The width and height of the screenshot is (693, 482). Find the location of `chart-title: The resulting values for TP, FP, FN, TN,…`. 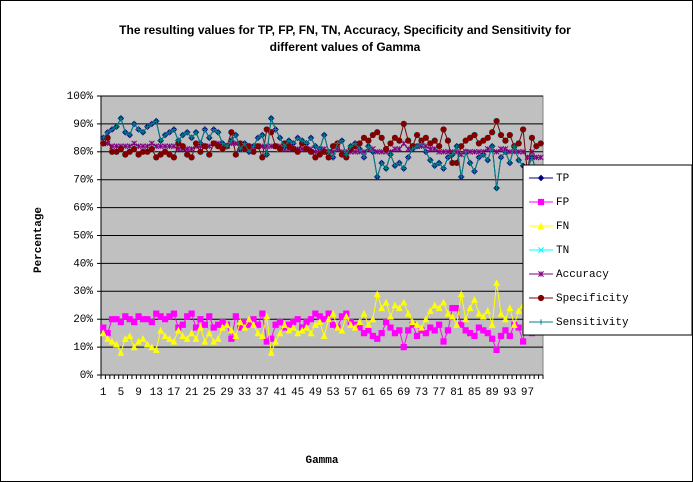

chart-title: The resulting values for TP, FP, FN, TN,… is located at coordinates (345, 38).